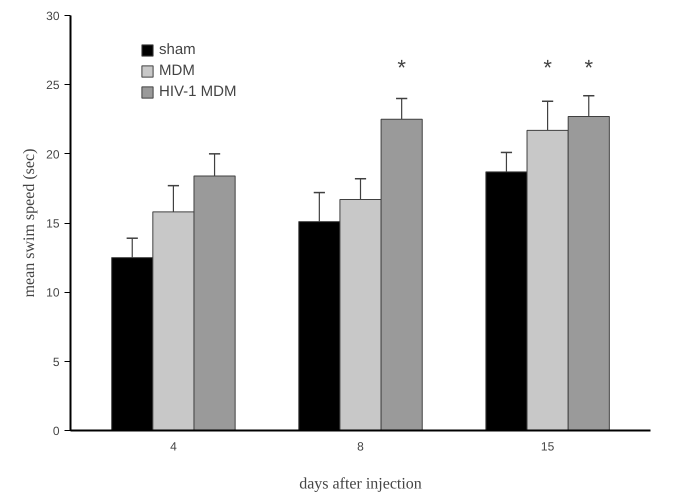  What do you see at coordinates (174, 447) in the screenshot?
I see `x-tick-label: 4` at bounding box center [174, 447].